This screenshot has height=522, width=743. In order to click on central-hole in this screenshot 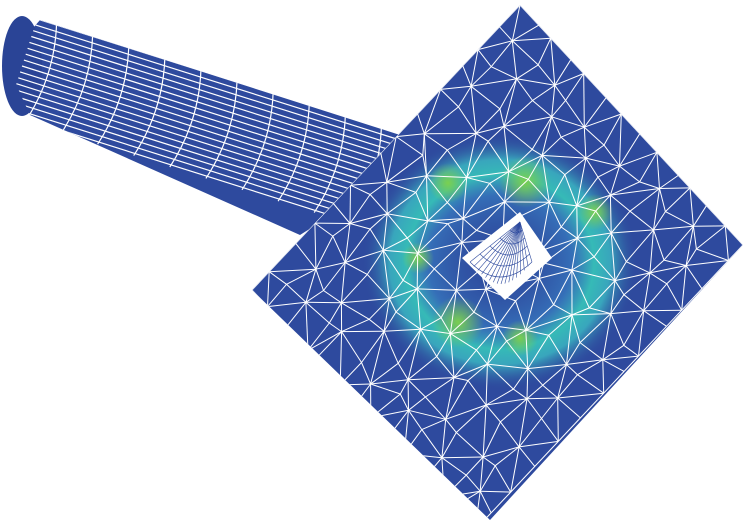, I will do `click(507, 256)`.